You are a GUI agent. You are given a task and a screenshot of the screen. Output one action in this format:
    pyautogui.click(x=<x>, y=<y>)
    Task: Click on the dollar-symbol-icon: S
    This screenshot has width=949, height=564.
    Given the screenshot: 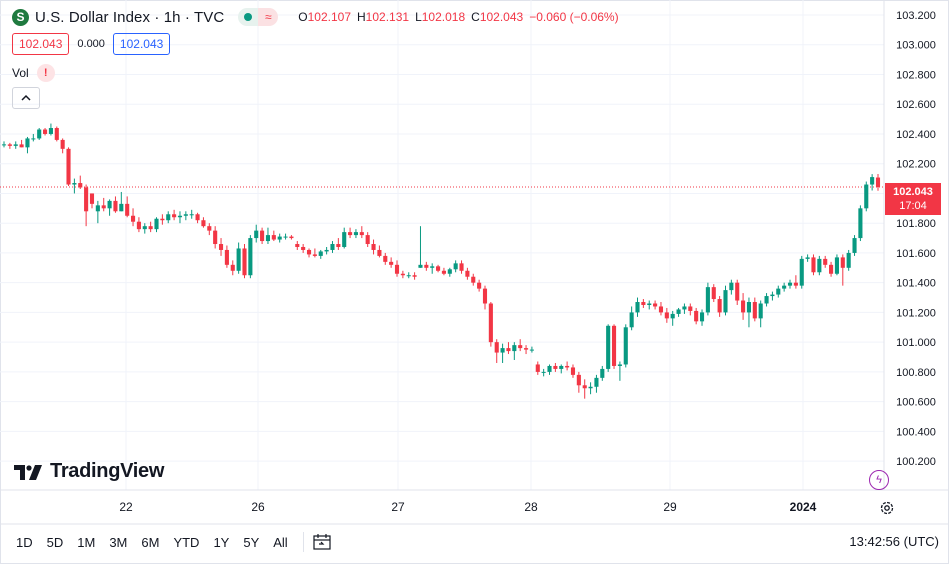 What is the action you would take?
    pyautogui.click(x=20, y=17)
    